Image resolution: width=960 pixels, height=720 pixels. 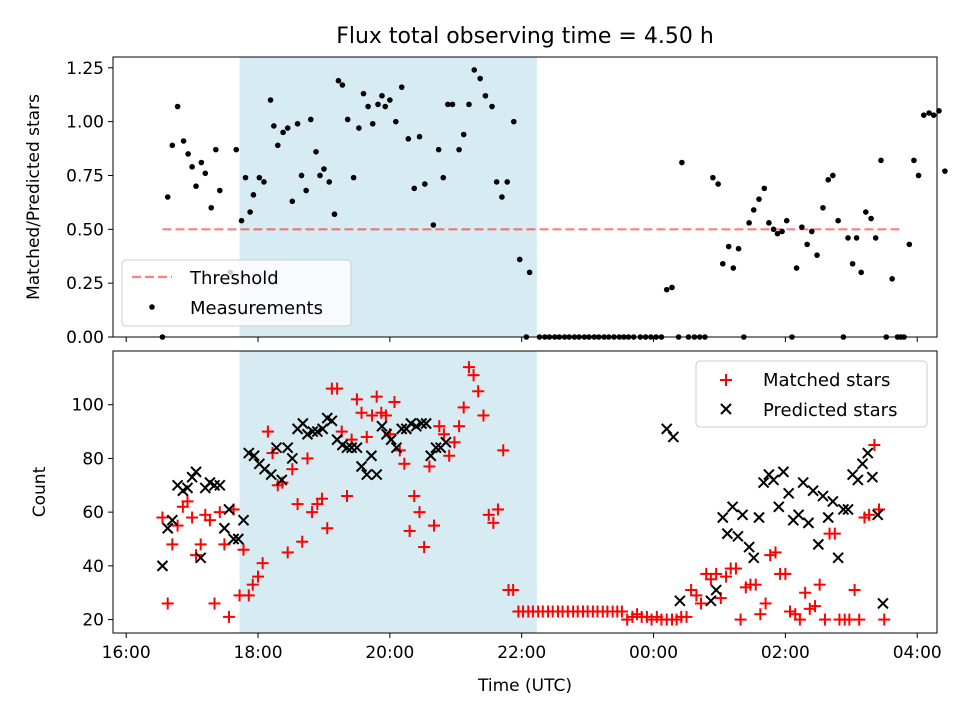 I want to click on x-tick-label: 16:00, so click(x=126, y=653).